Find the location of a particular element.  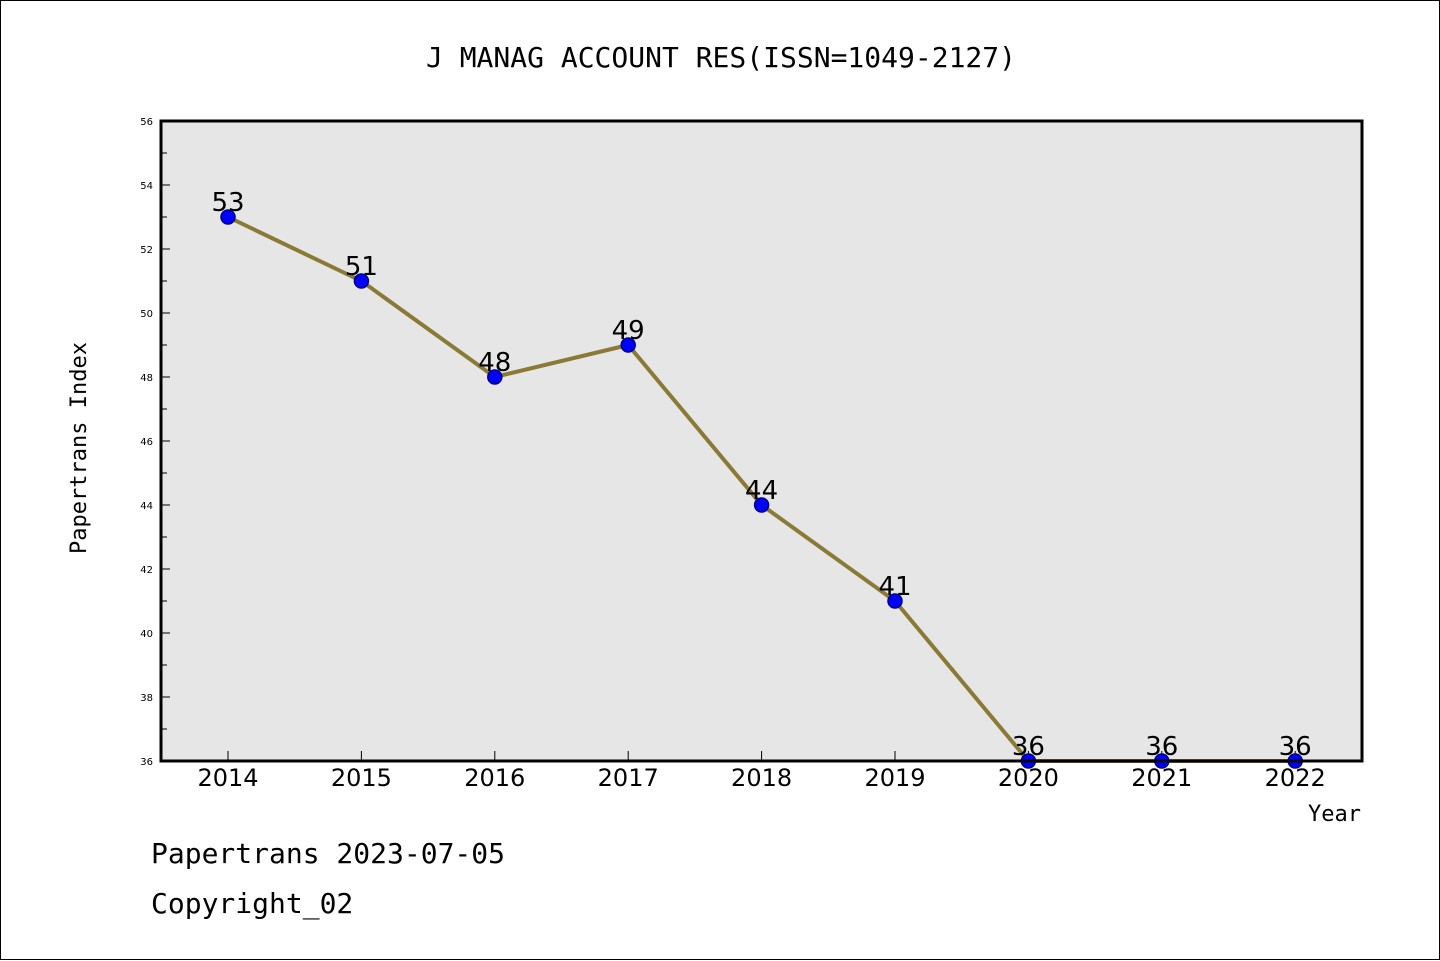

y-tick-label: 42 is located at coordinates (146, 570).